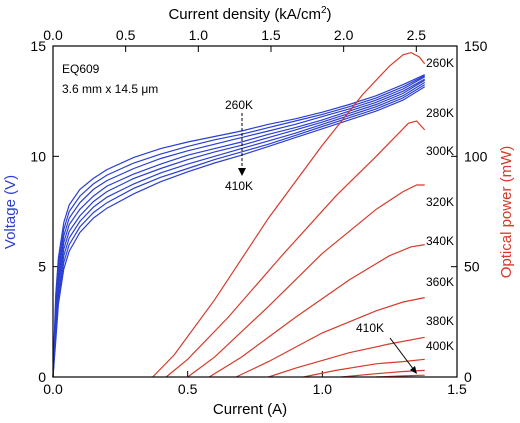 The width and height of the screenshot is (520, 423). I want to click on power-arrow, so click(402, 354).